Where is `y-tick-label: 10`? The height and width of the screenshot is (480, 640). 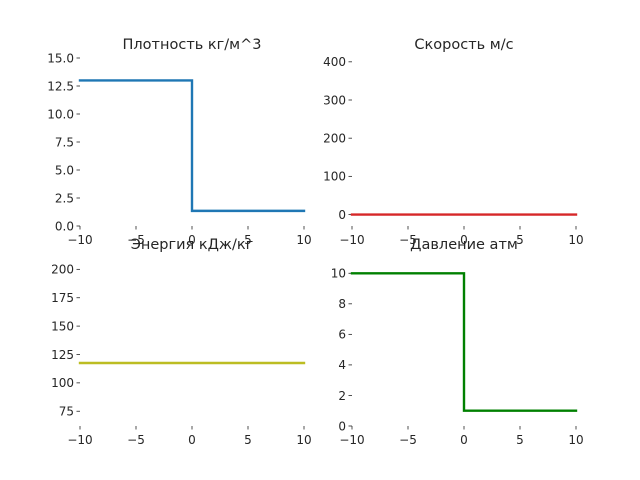 y-tick-label: 10 is located at coordinates (338, 274).